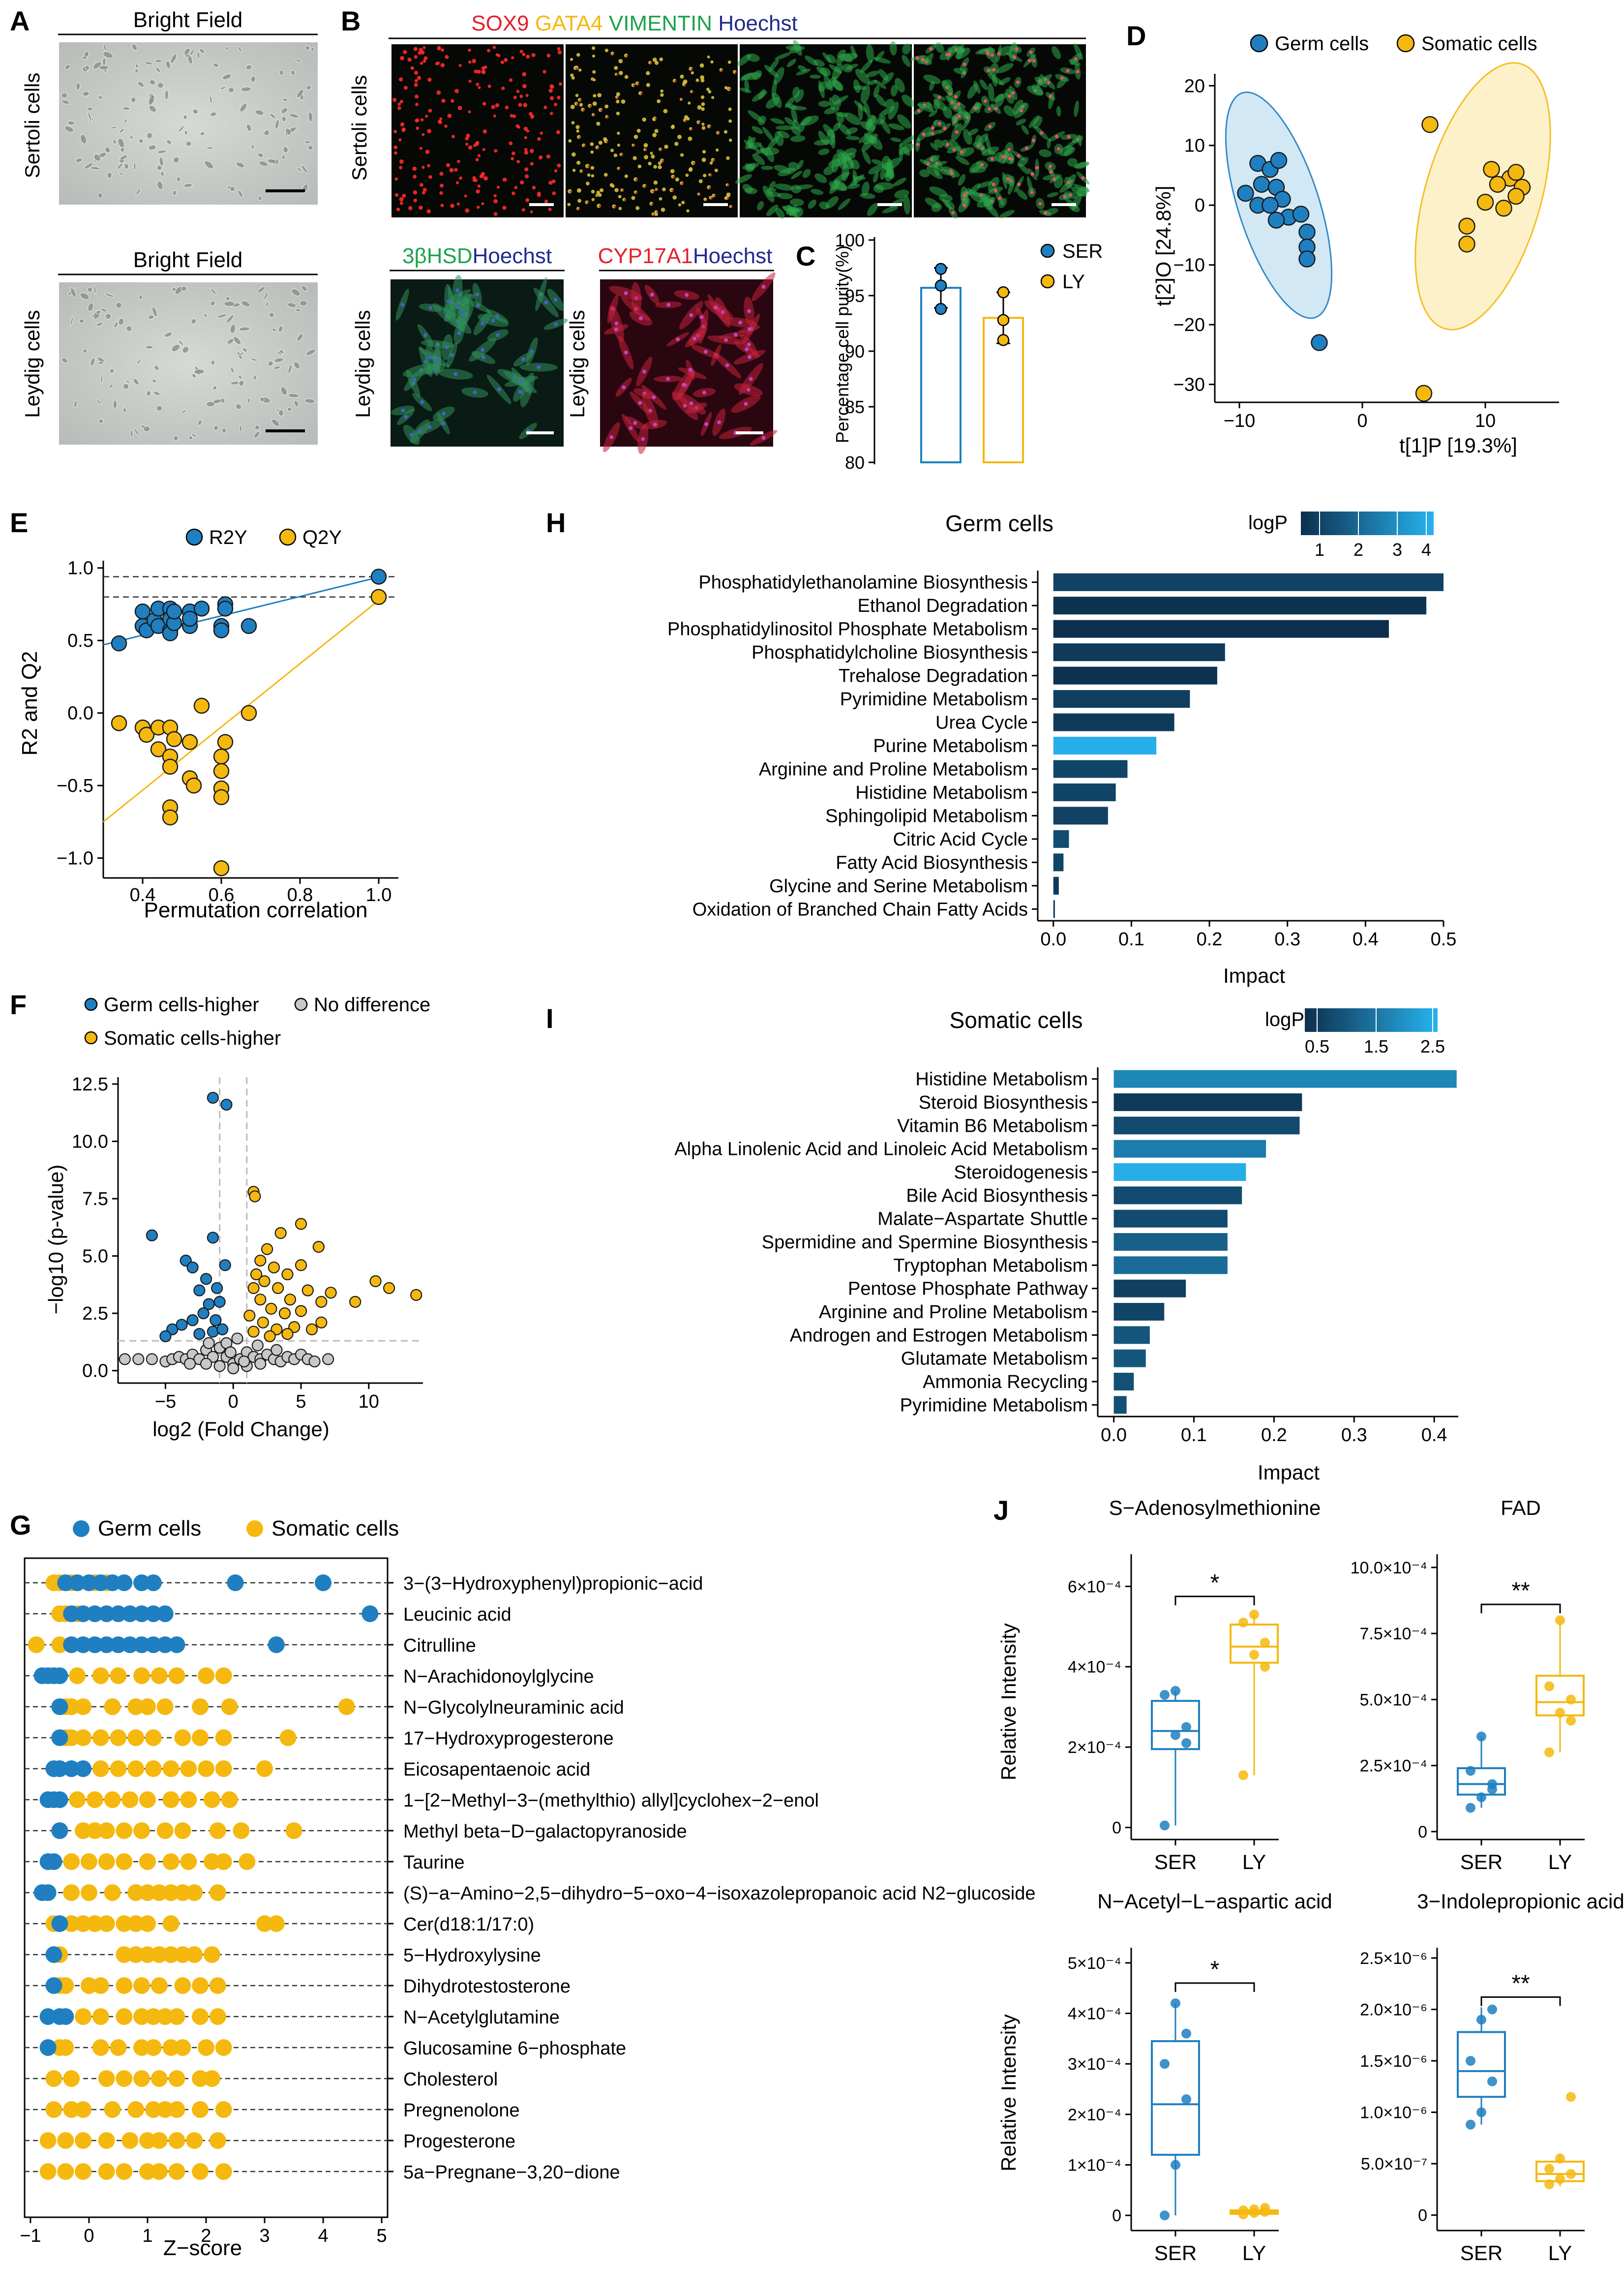 The height and width of the screenshot is (2293, 1624). I want to click on y-tick-label: 90, so click(855, 351).